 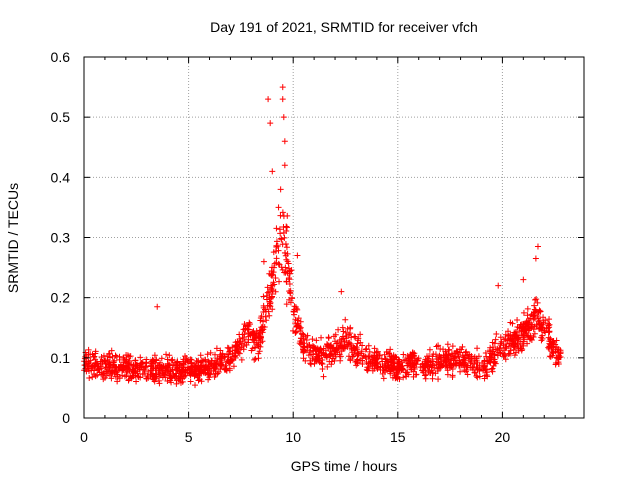 I want to click on x-axis-label: GPS time / hours, so click(x=344, y=466).